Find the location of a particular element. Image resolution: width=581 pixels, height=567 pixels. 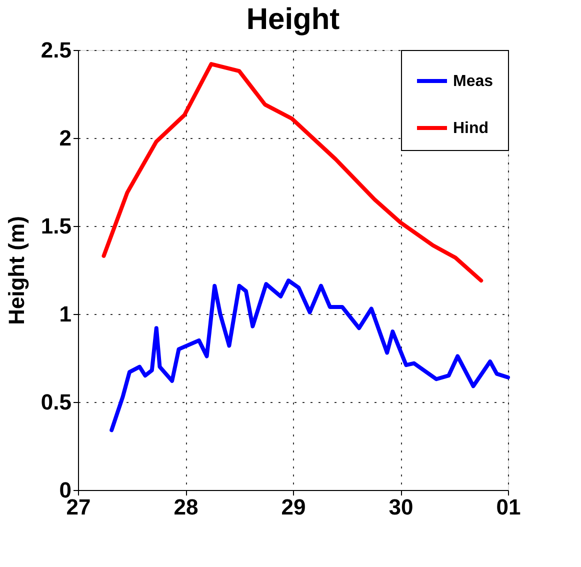

y-tick-label: 1 is located at coordinates (65, 314).